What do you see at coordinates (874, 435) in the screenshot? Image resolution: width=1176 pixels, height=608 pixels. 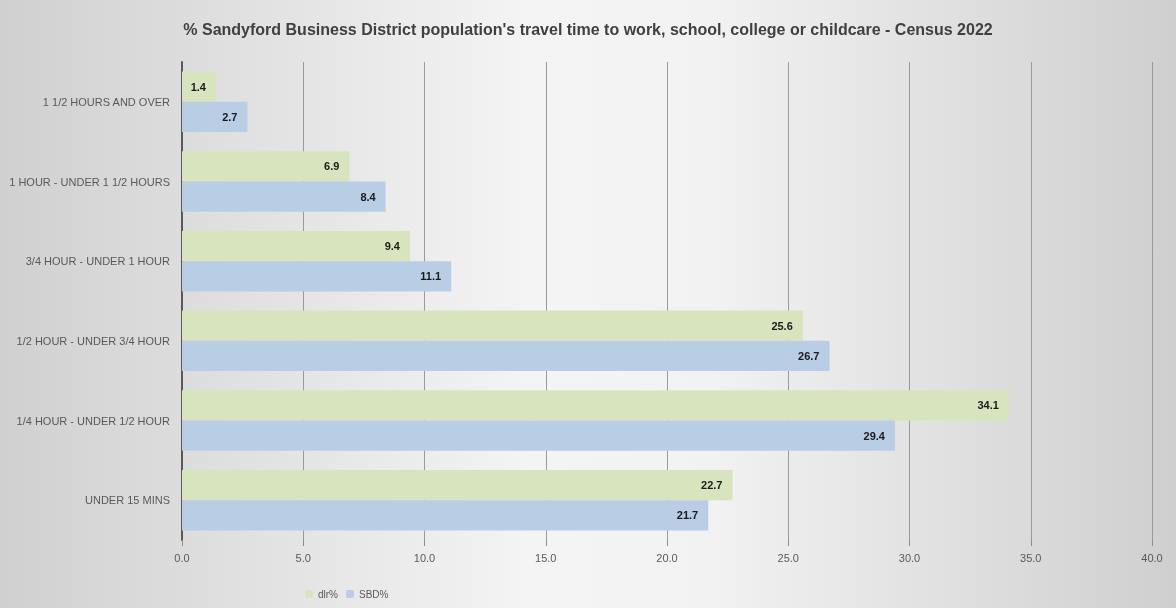 I see `data-label: 29.4` at bounding box center [874, 435].